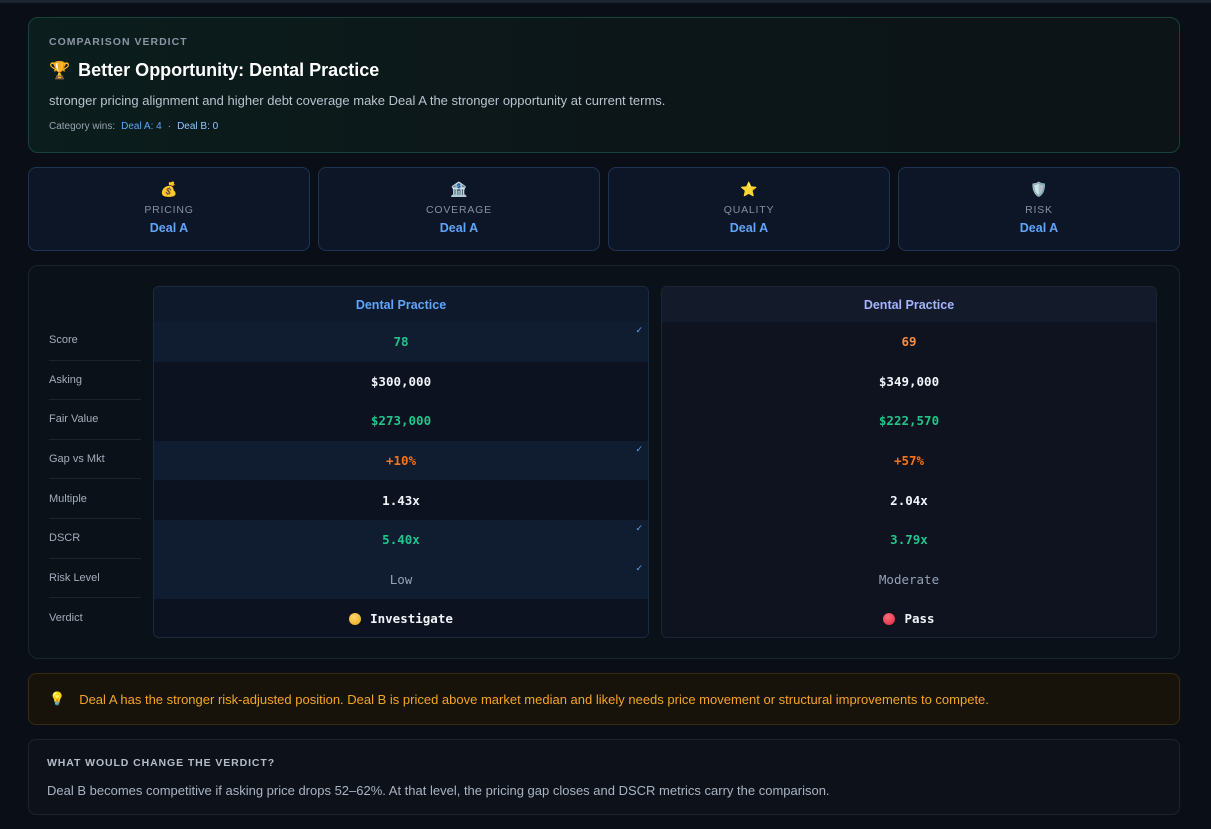 This screenshot has width=1211, height=829. I want to click on row-label-gap: Gap vs Mkt, so click(95, 460).